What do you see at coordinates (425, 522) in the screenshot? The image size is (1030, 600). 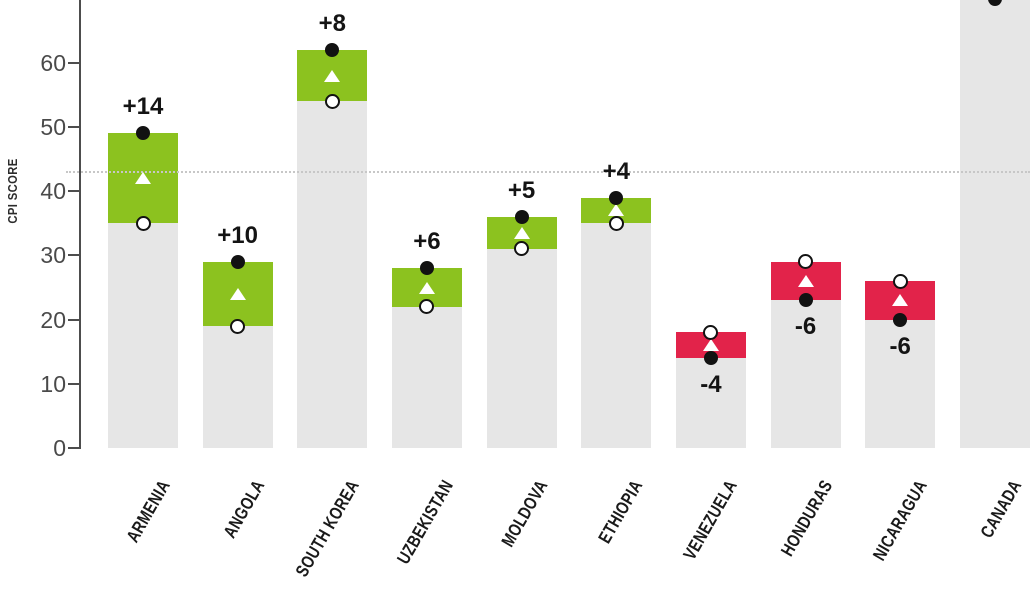 I see `uzbekistan-axis-label-text: UZBEKISTAN` at bounding box center [425, 522].